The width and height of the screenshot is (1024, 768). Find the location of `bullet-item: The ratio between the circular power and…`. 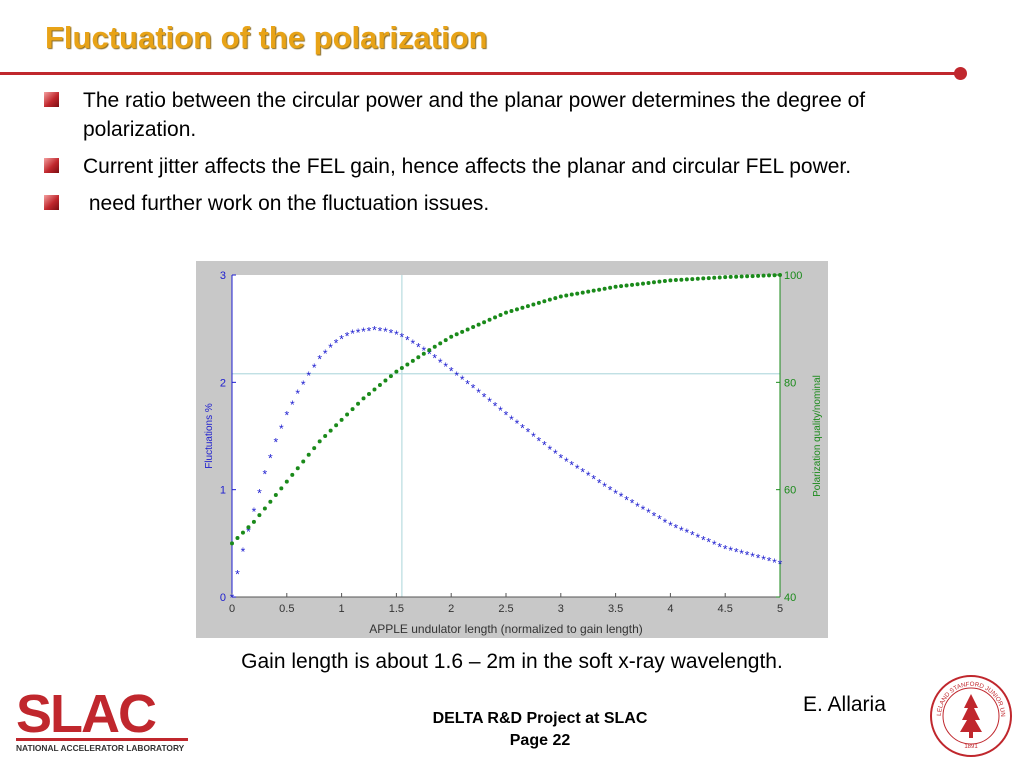

bullet-item: The ratio between the circular power and… is located at coordinates (504, 115).